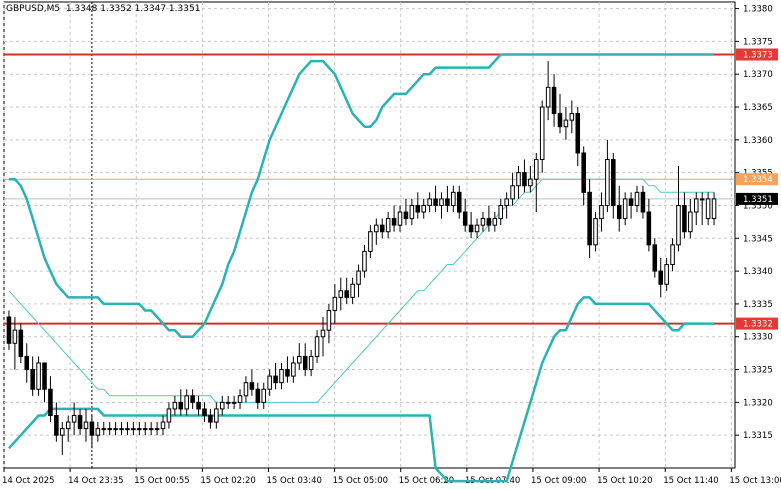 Image resolution: width=781 pixels, height=489 pixels. Describe the element at coordinates (293, 481) in the screenshot. I see `x-tick-label: 15 Oct 03:40` at that location.